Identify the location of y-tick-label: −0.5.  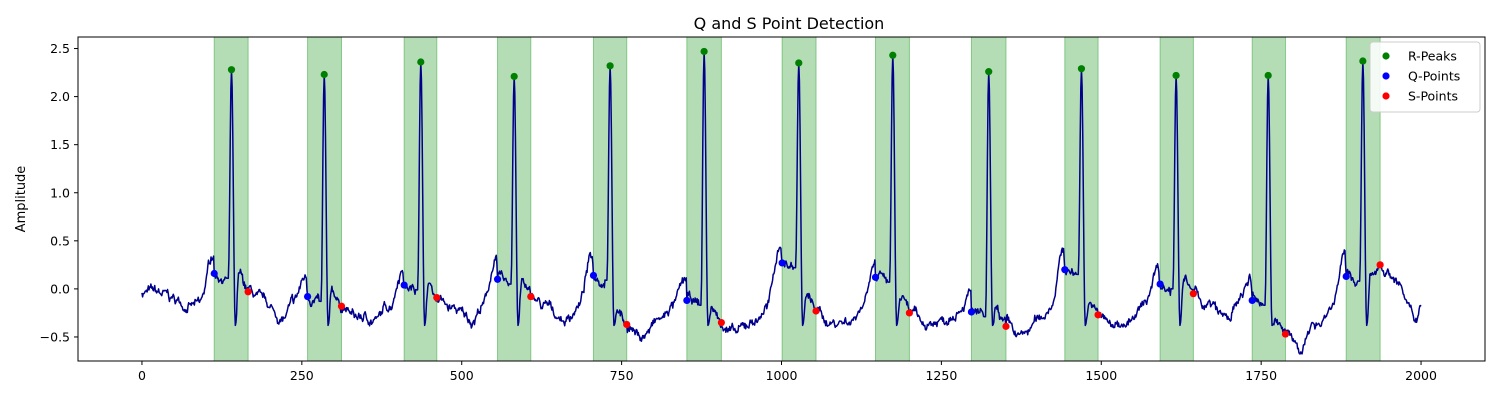
(55, 336).